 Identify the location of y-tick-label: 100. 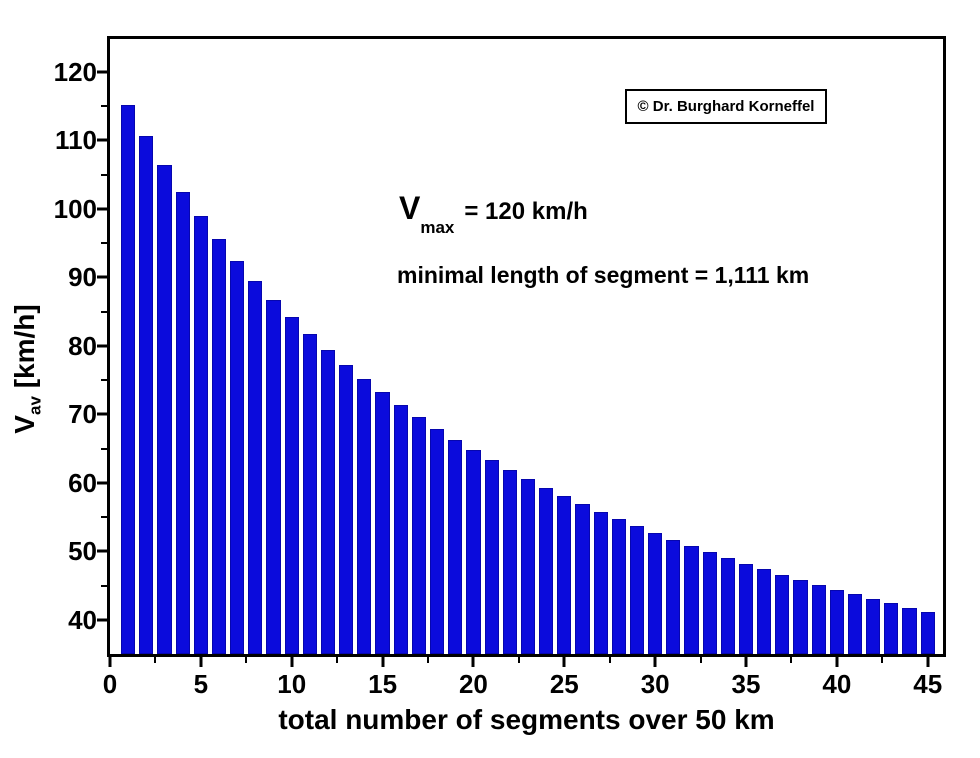
(75, 208).